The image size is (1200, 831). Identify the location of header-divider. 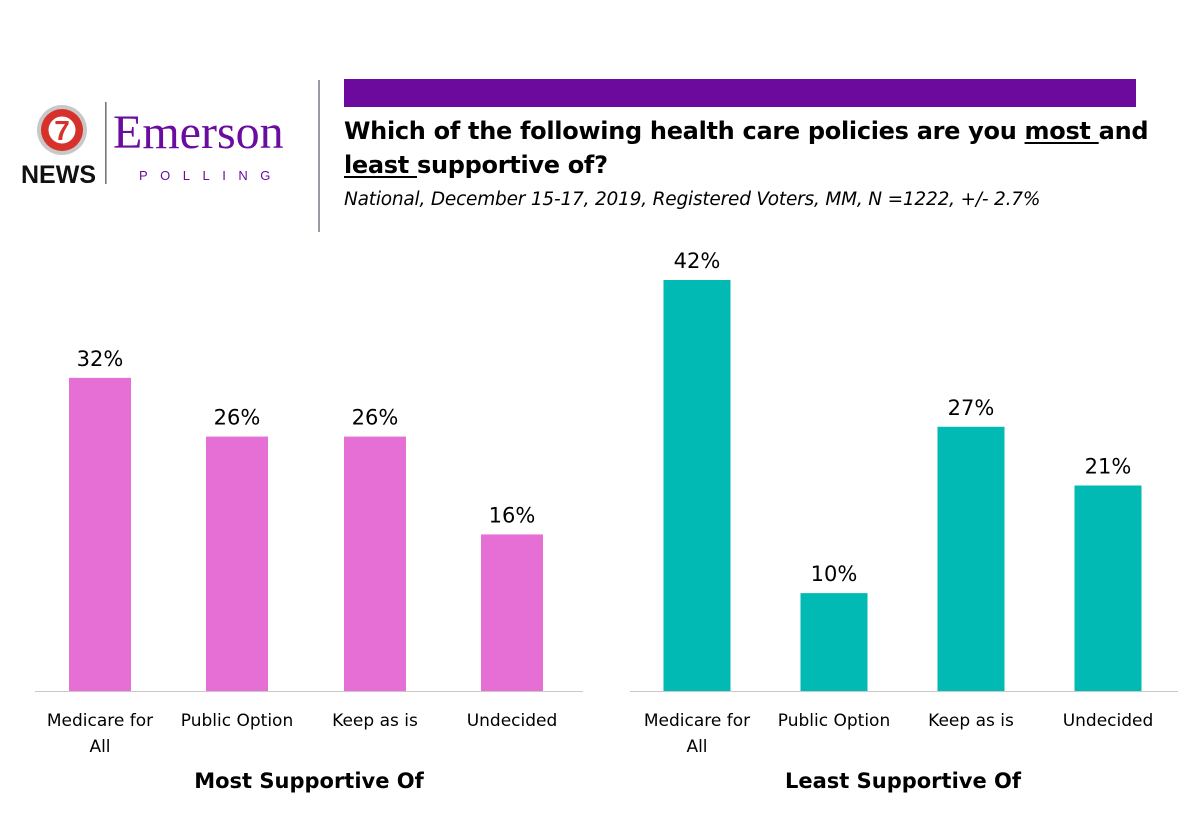
(319, 156).